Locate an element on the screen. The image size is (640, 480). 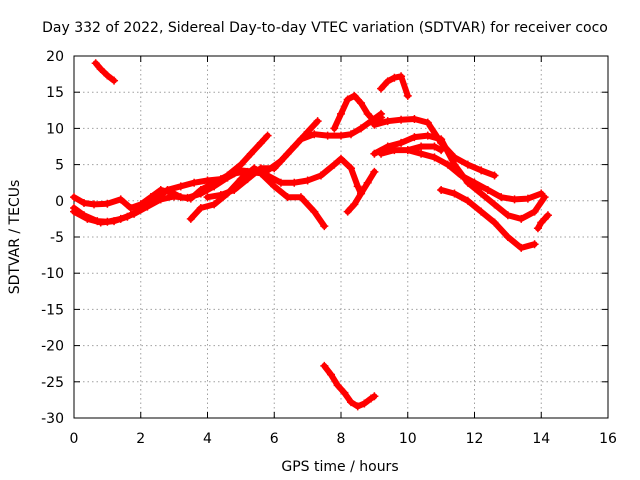
series-s16 is located at coordinates (542, 222).